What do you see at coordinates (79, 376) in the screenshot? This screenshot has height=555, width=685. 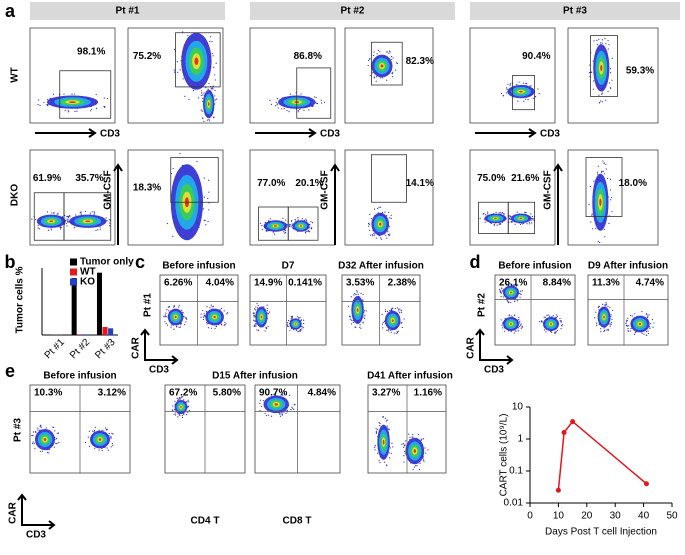 I see `plot-title: Before infusion` at bounding box center [79, 376].